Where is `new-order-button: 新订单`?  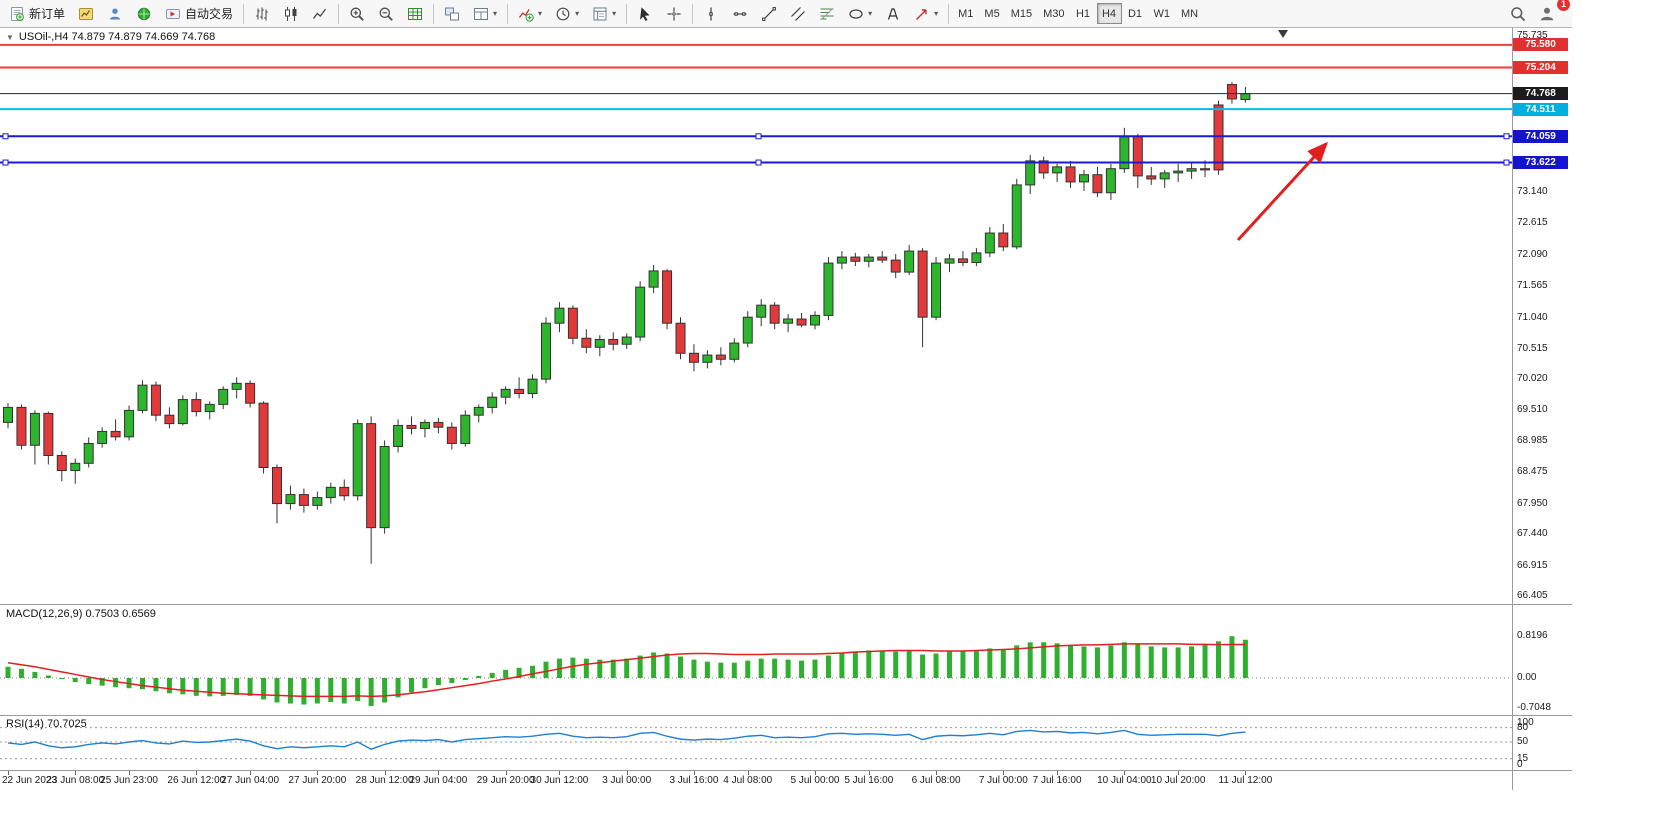
new-order-button: 新订单 is located at coordinates (37, 14).